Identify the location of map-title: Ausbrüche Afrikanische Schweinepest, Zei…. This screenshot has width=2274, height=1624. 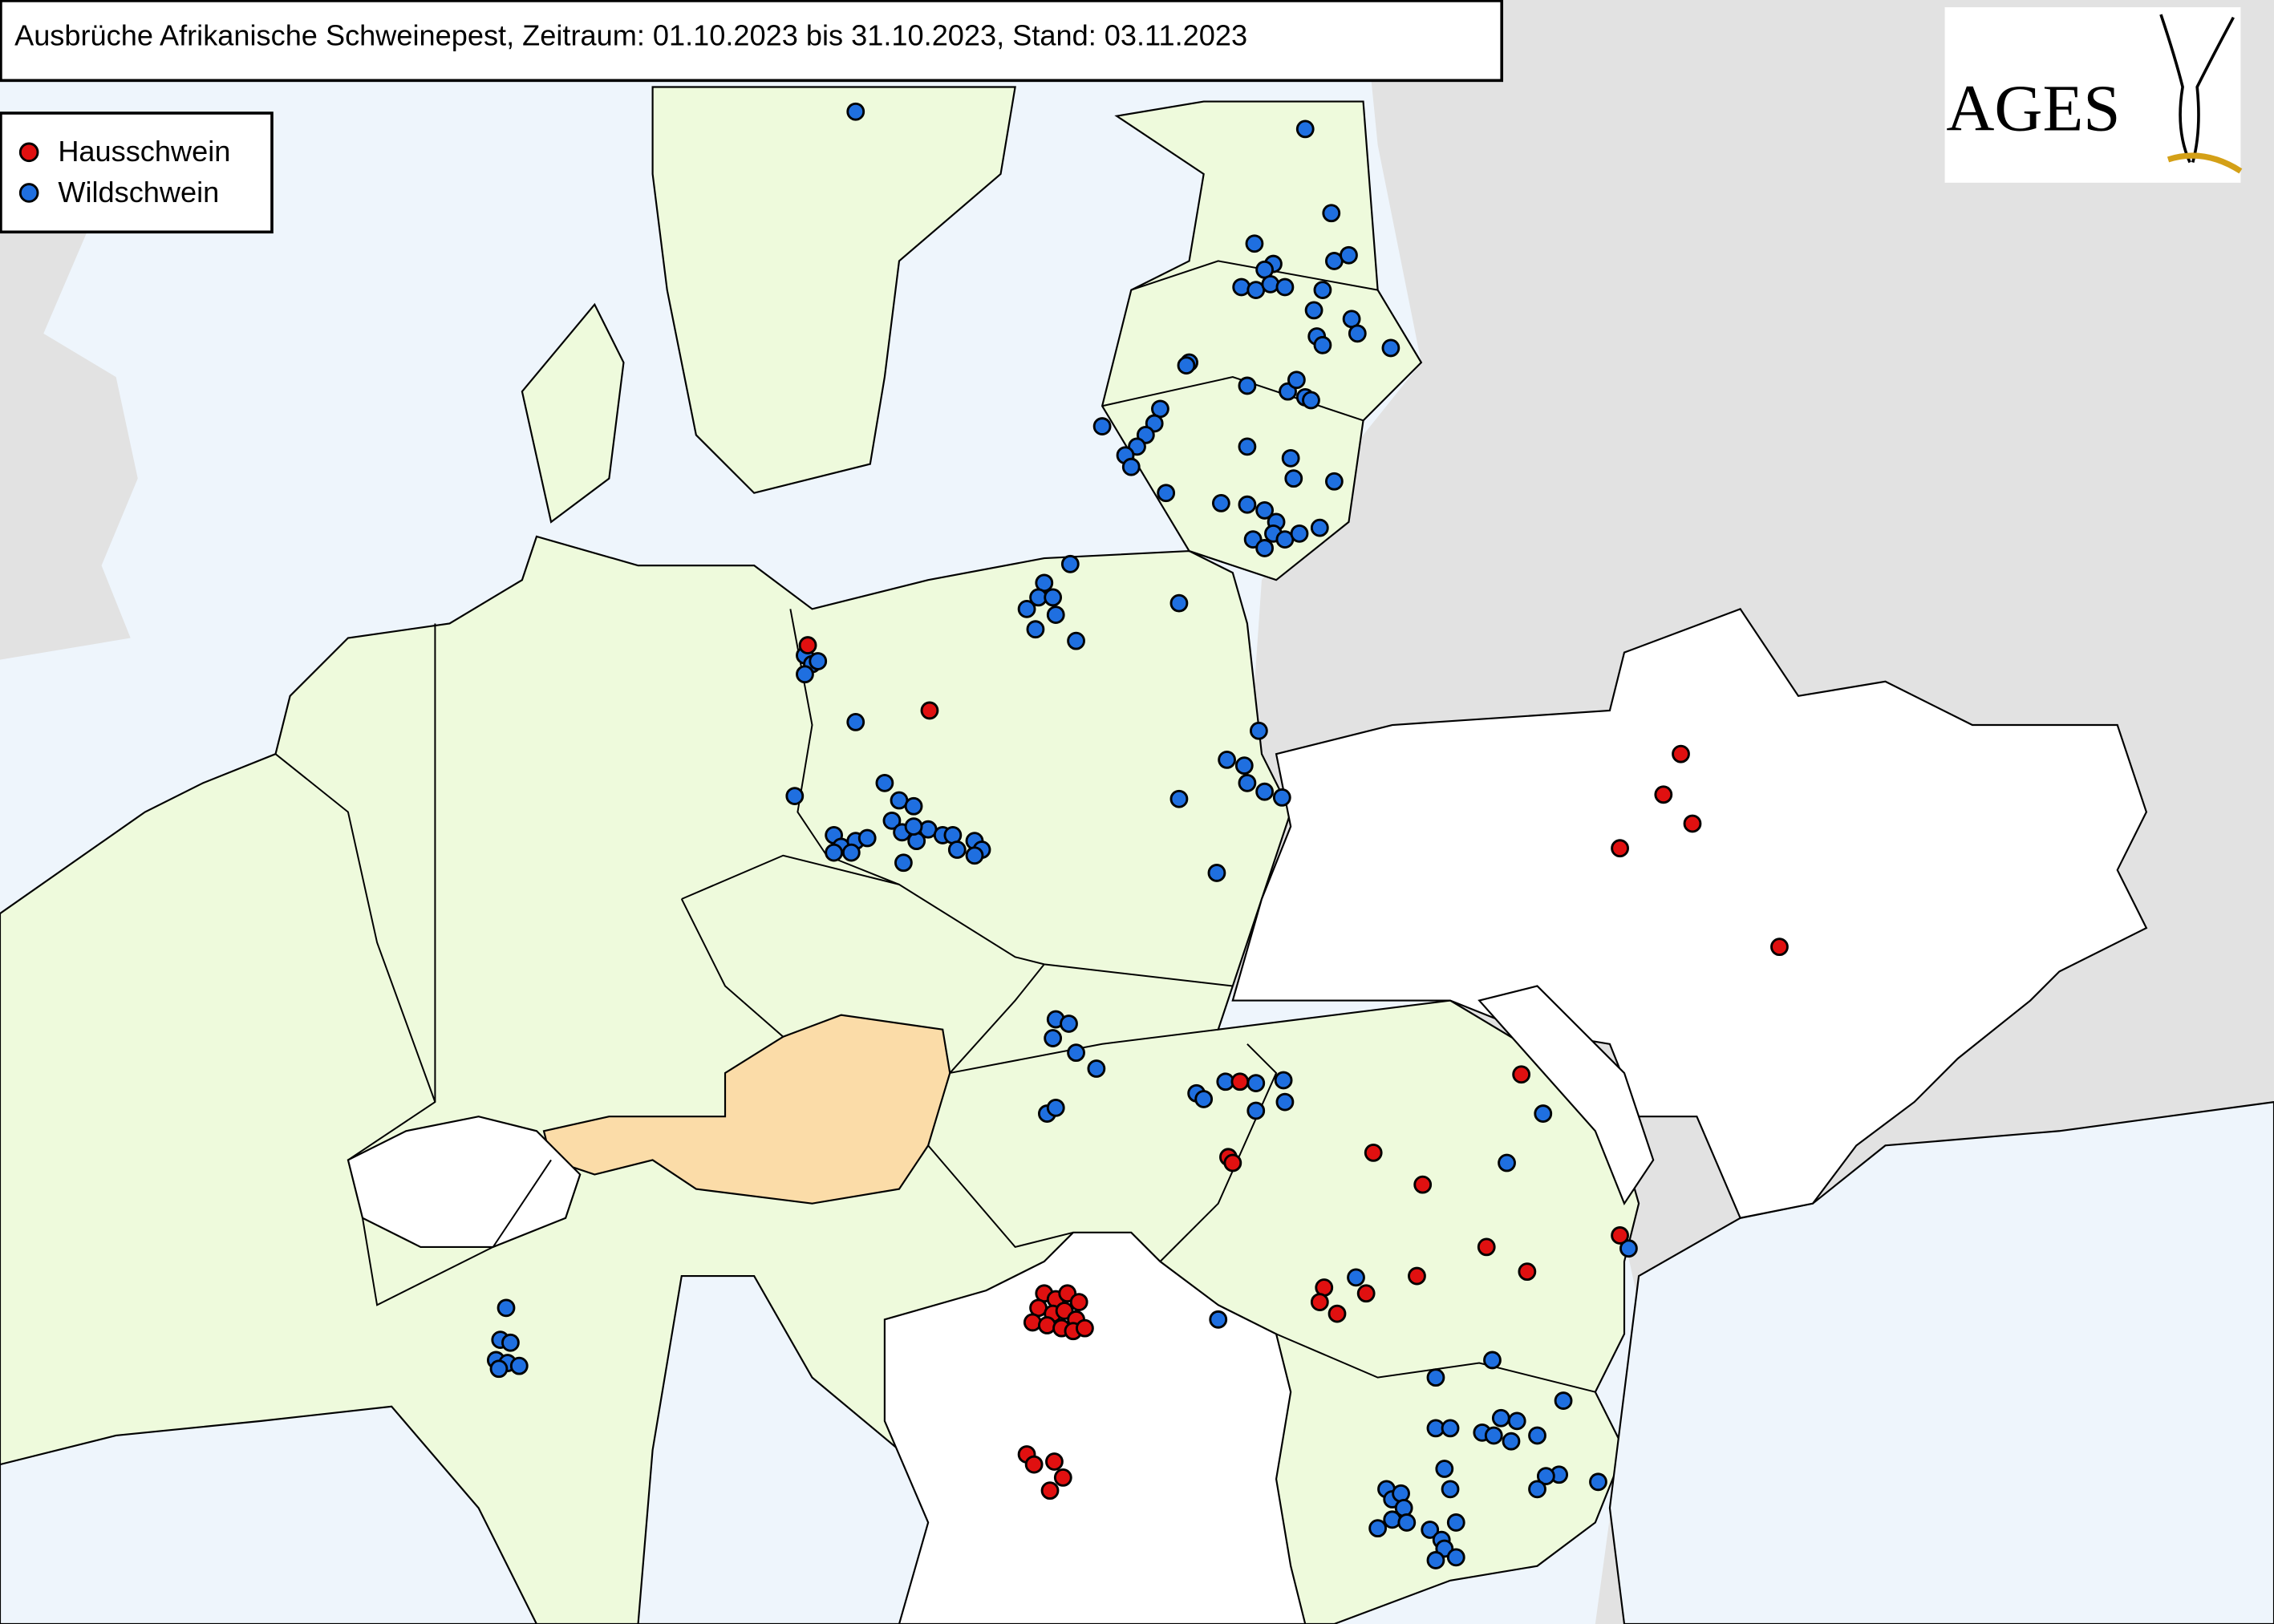
(630, 35).